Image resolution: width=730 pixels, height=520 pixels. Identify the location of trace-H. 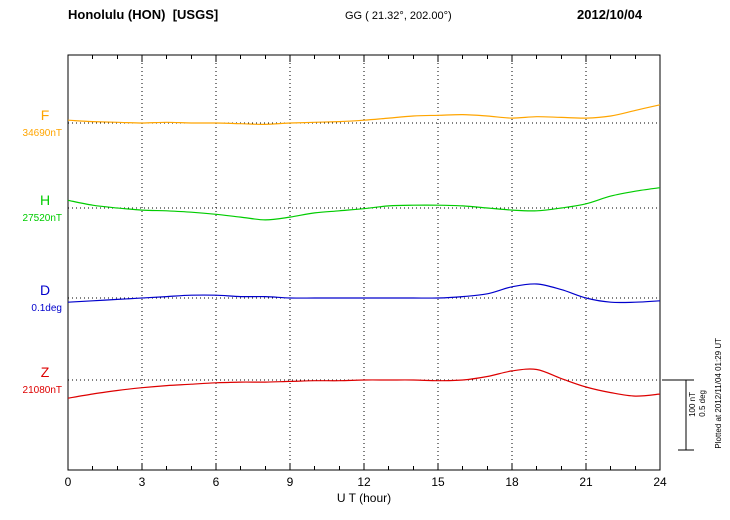
(364, 204).